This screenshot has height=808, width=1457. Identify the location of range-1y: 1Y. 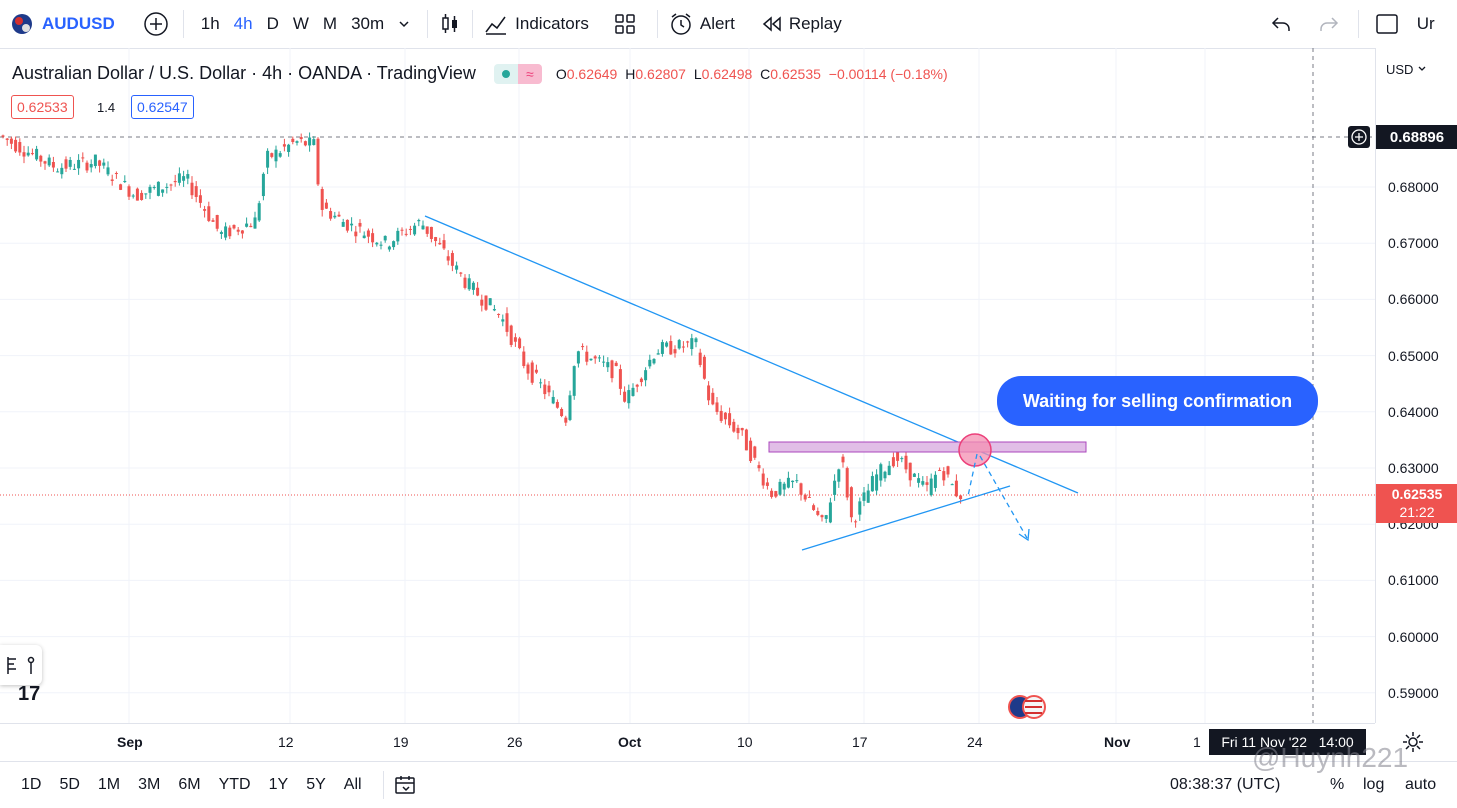
(278, 784).